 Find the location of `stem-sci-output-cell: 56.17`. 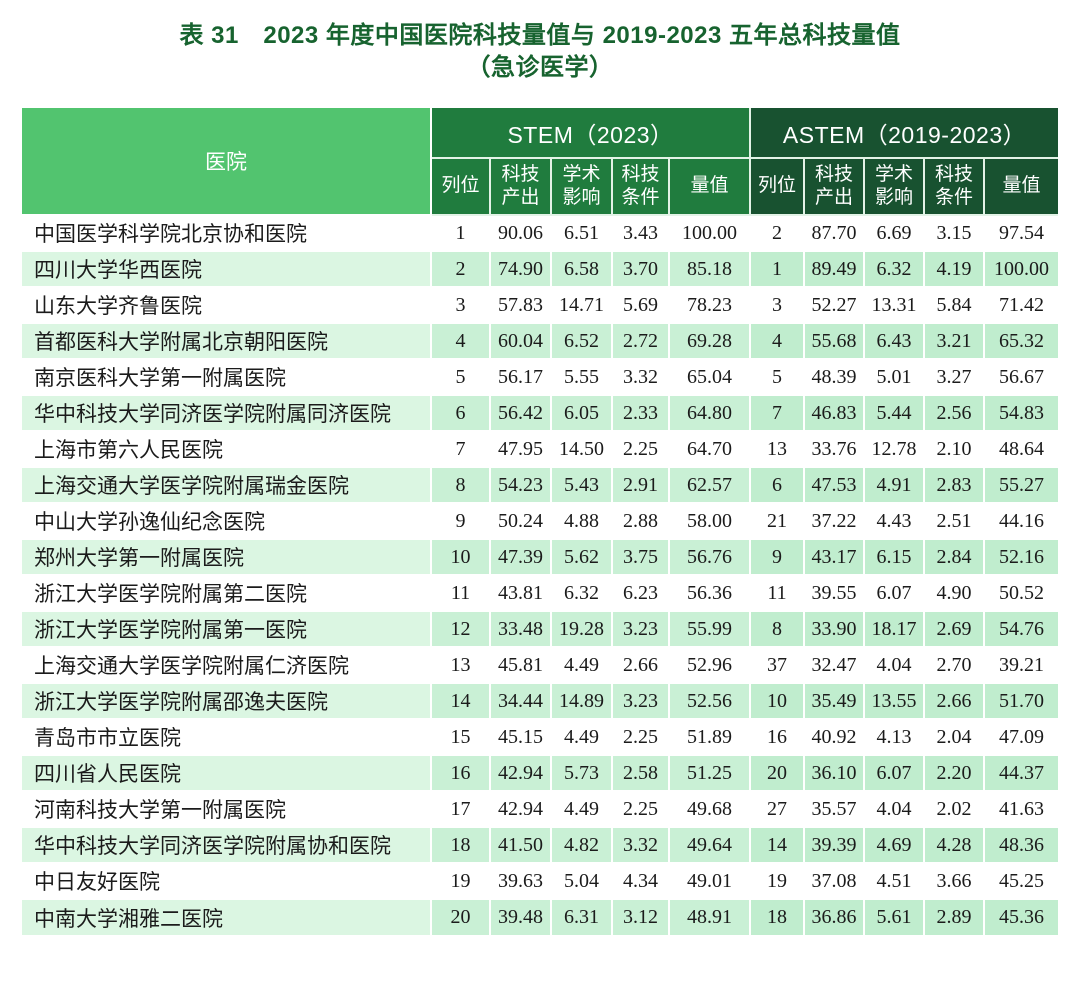

stem-sci-output-cell: 56.17 is located at coordinates (520, 377).